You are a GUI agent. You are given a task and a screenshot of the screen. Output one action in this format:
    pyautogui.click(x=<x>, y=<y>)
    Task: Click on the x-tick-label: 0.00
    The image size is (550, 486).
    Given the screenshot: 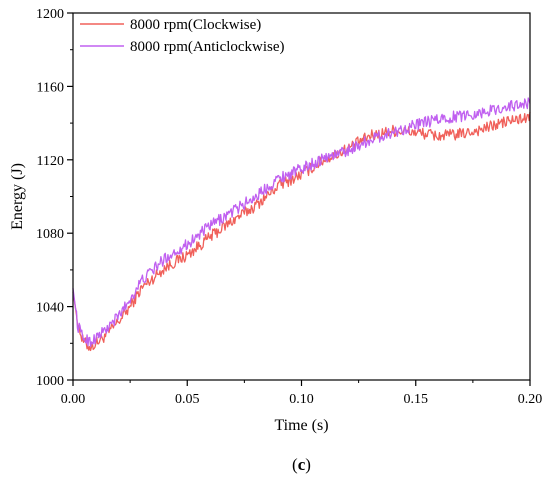 What is the action you would take?
    pyautogui.click(x=73, y=399)
    